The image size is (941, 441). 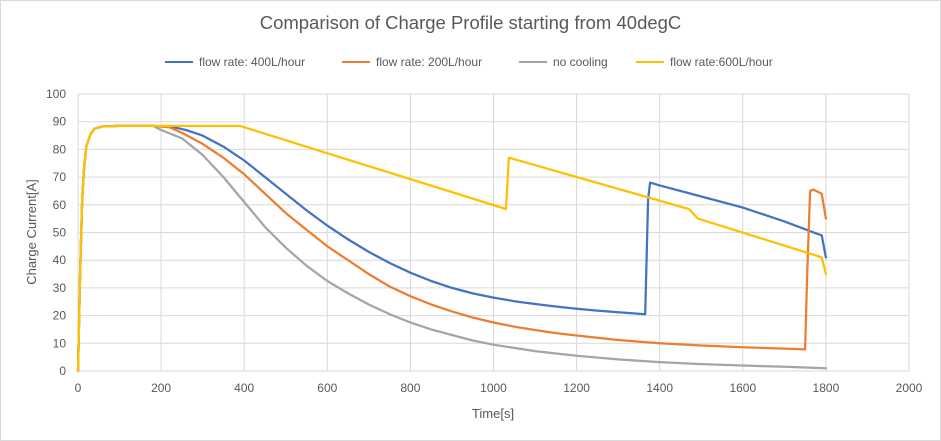 I want to click on x-tick-label: 1000, so click(x=493, y=388).